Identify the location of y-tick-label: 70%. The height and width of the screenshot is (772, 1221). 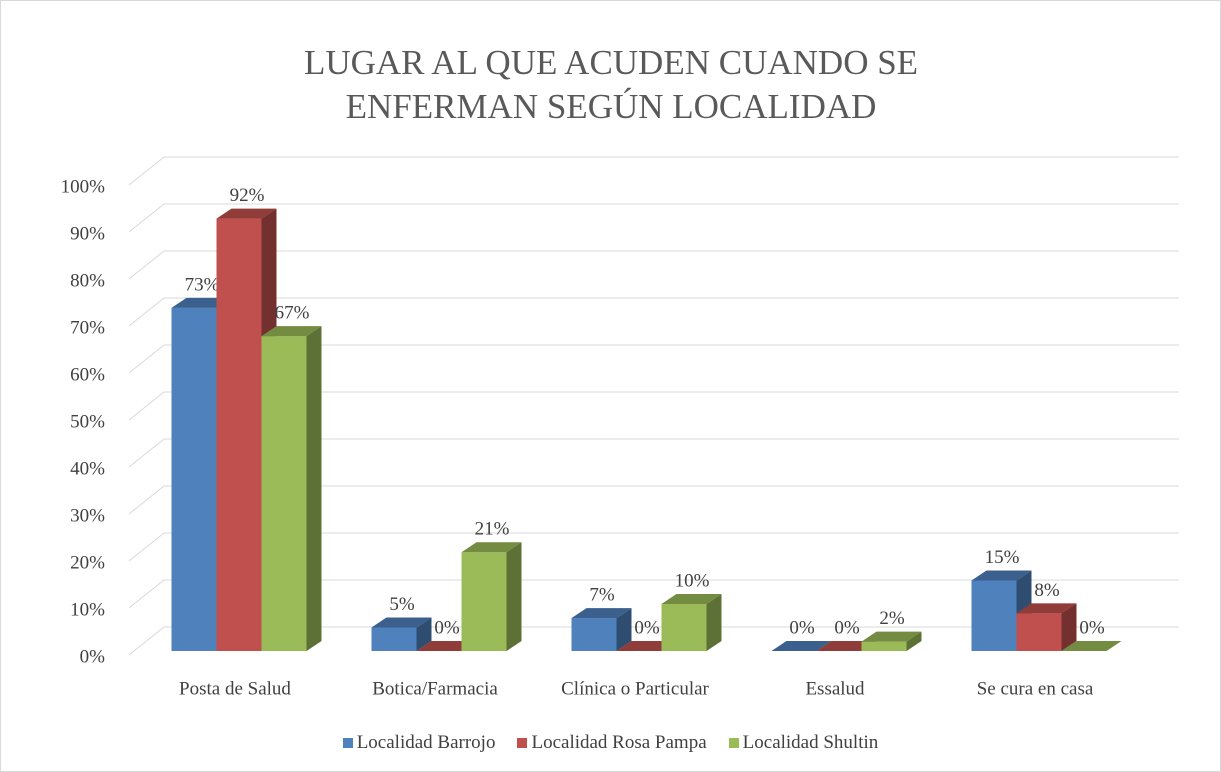
(87, 327).